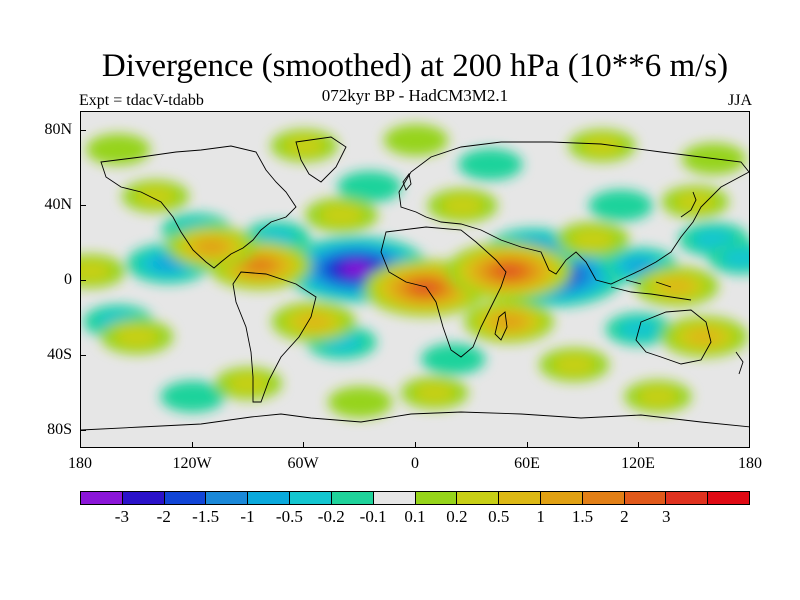 The width and height of the screenshot is (800, 600). I want to click on colorbar-label: -2, so click(163, 516).